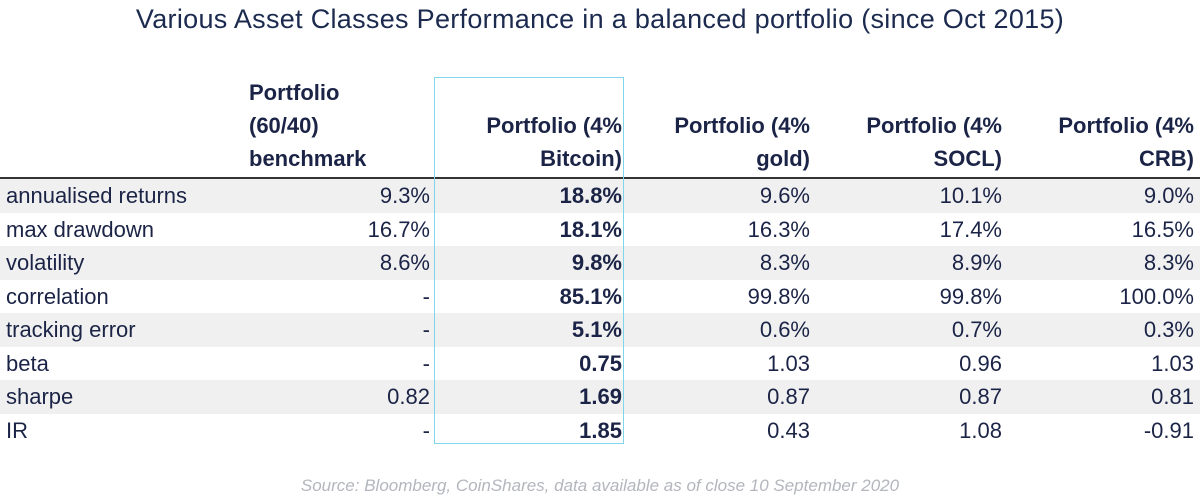 This screenshot has height=503, width=1200. Describe the element at coordinates (970, 229) in the screenshot. I see `cell-socl: 17.4%` at that location.